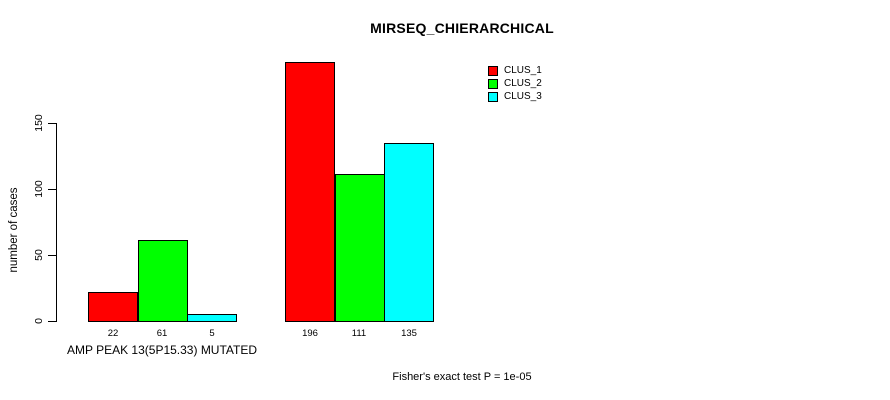 This screenshot has width=890, height=400. What do you see at coordinates (523, 96) in the screenshot?
I see `legend-label: CLUS_3` at bounding box center [523, 96].